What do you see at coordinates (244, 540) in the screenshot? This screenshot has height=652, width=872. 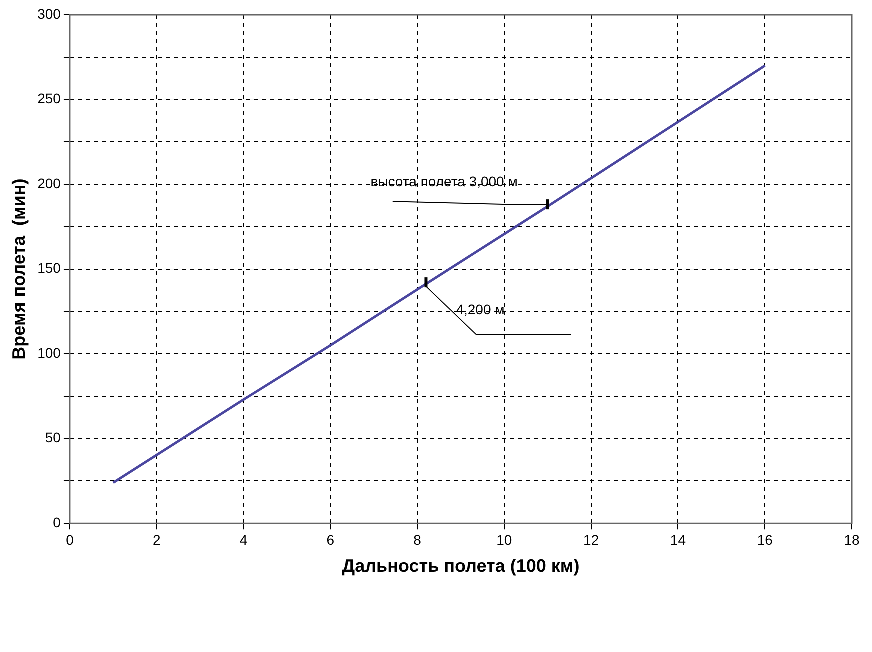 I see `x-tick-label: 4` at bounding box center [244, 540].